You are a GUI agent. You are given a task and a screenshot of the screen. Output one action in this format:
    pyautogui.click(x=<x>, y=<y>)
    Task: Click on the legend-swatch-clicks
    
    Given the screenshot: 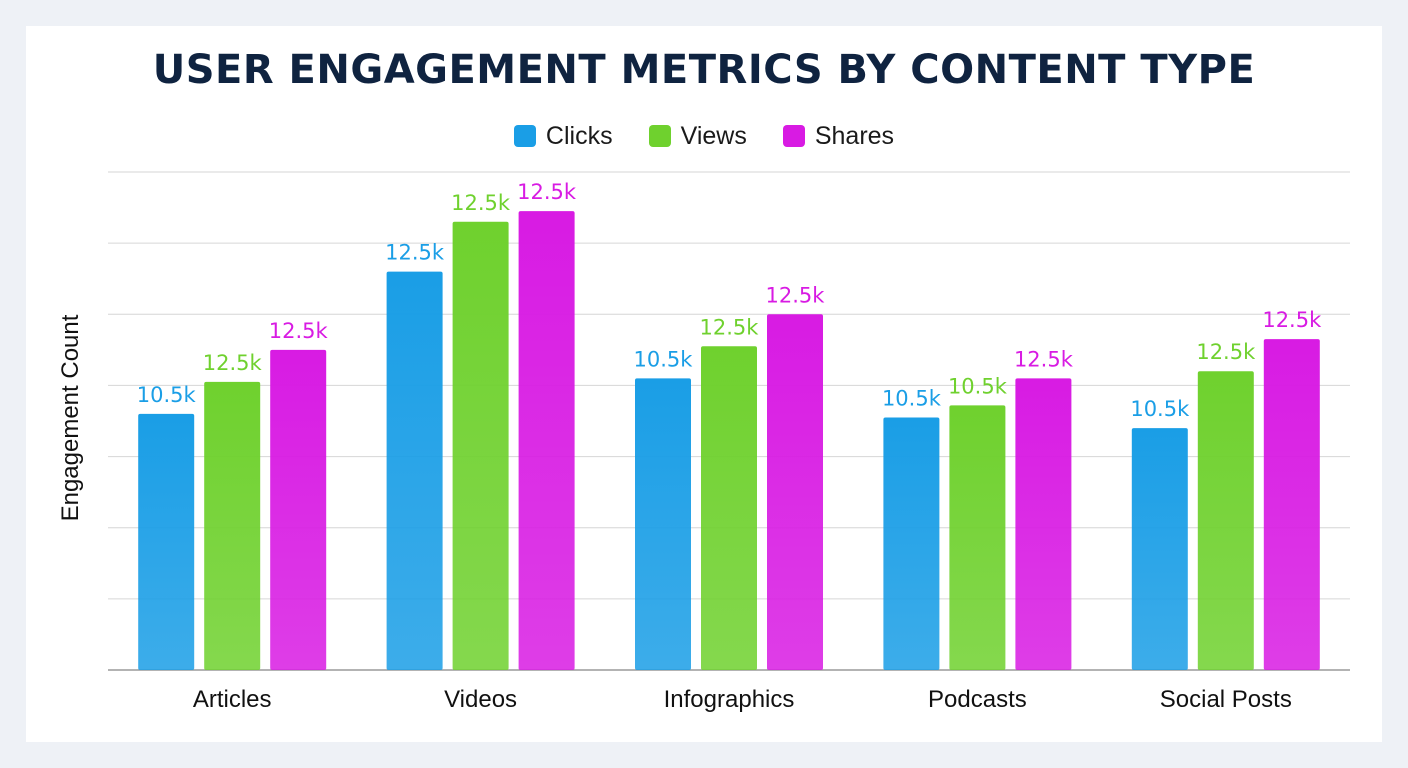 What is the action you would take?
    pyautogui.click(x=524, y=136)
    